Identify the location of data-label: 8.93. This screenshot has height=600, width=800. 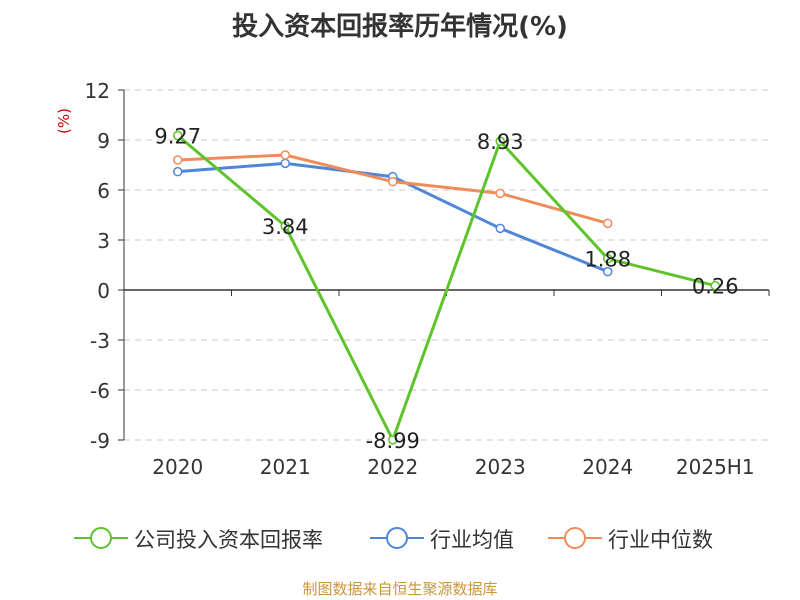
(500, 142).